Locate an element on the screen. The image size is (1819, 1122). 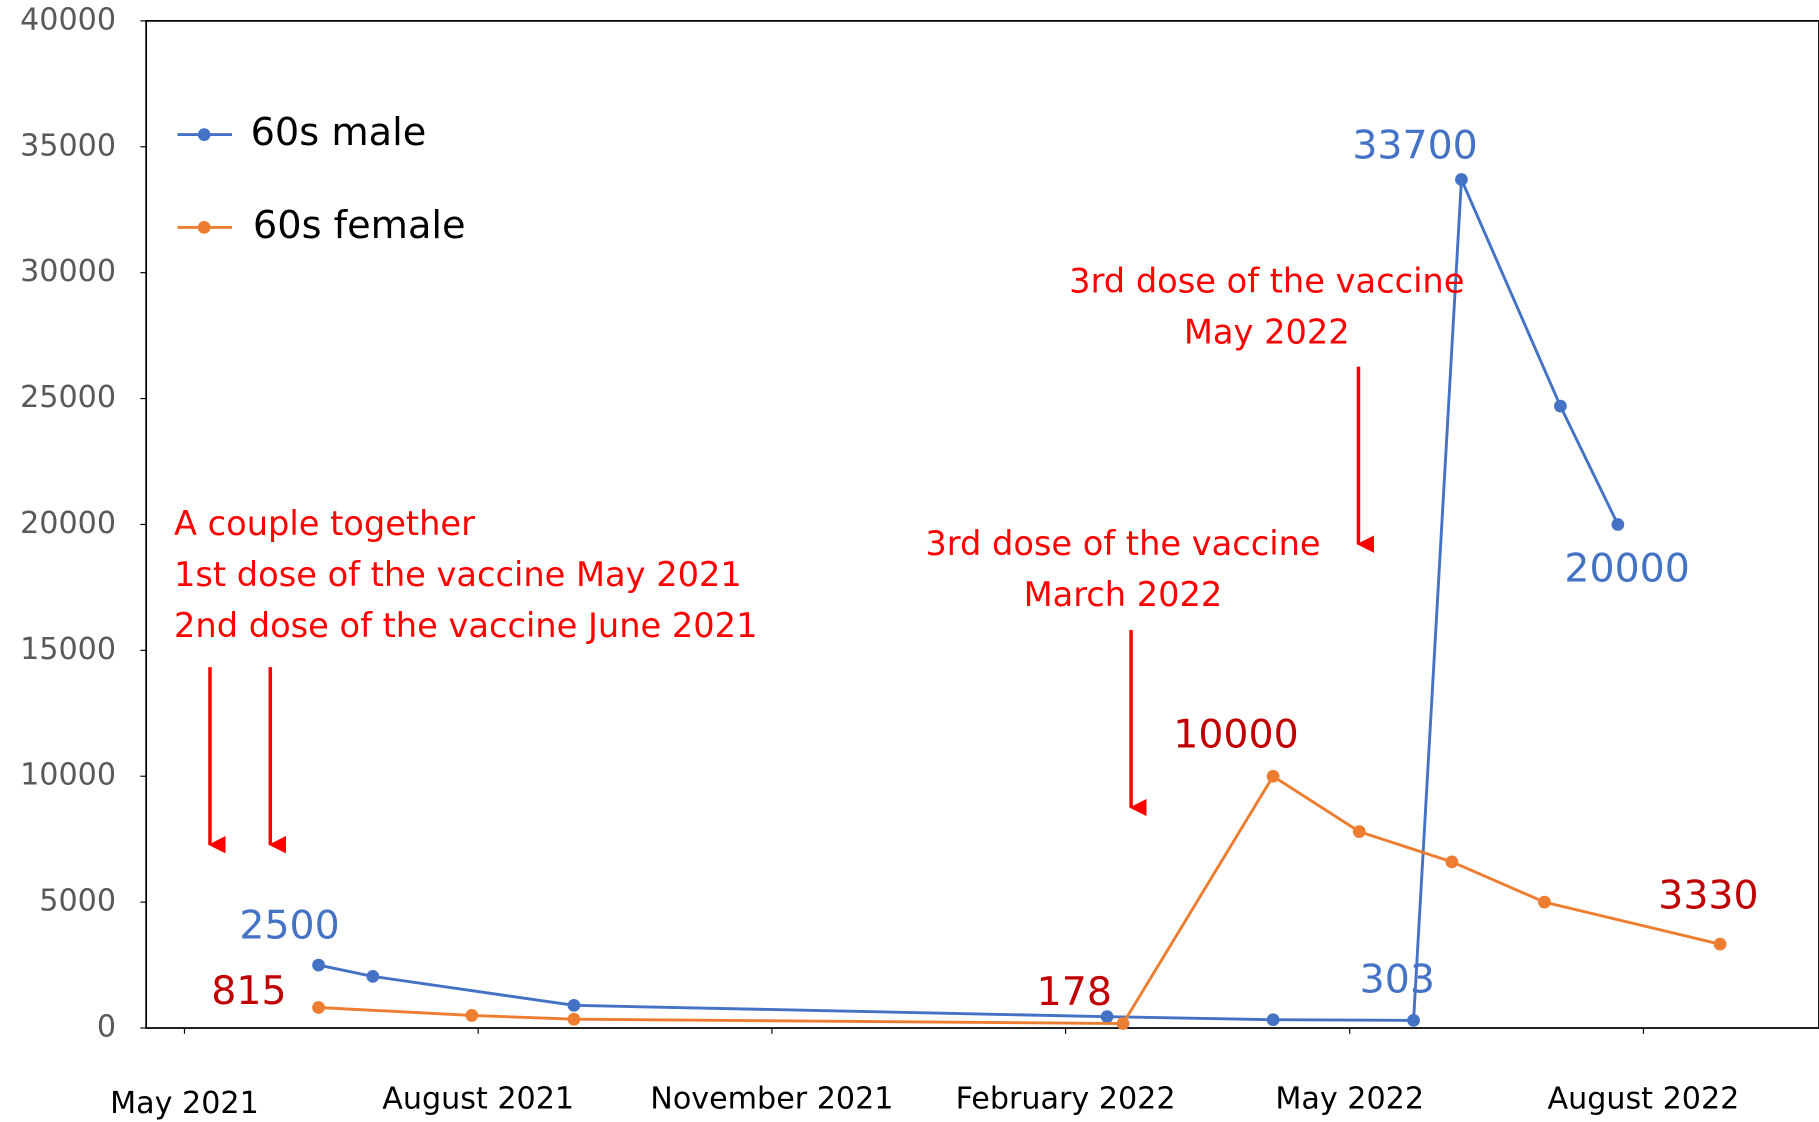
data-label: 2500 is located at coordinates (289, 925).